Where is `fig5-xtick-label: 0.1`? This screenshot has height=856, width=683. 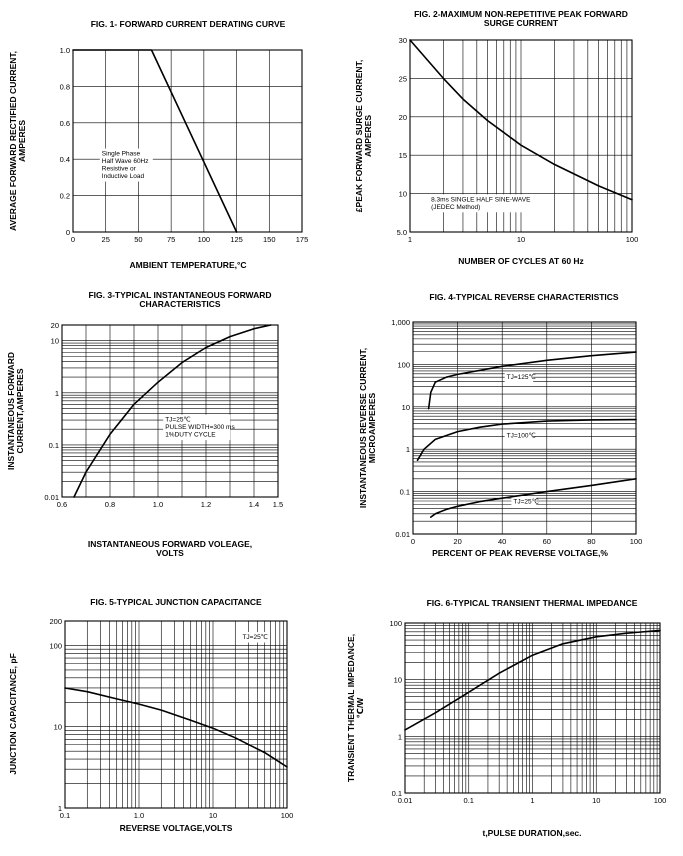
fig5-xtick-label: 0.1 is located at coordinates (65, 815).